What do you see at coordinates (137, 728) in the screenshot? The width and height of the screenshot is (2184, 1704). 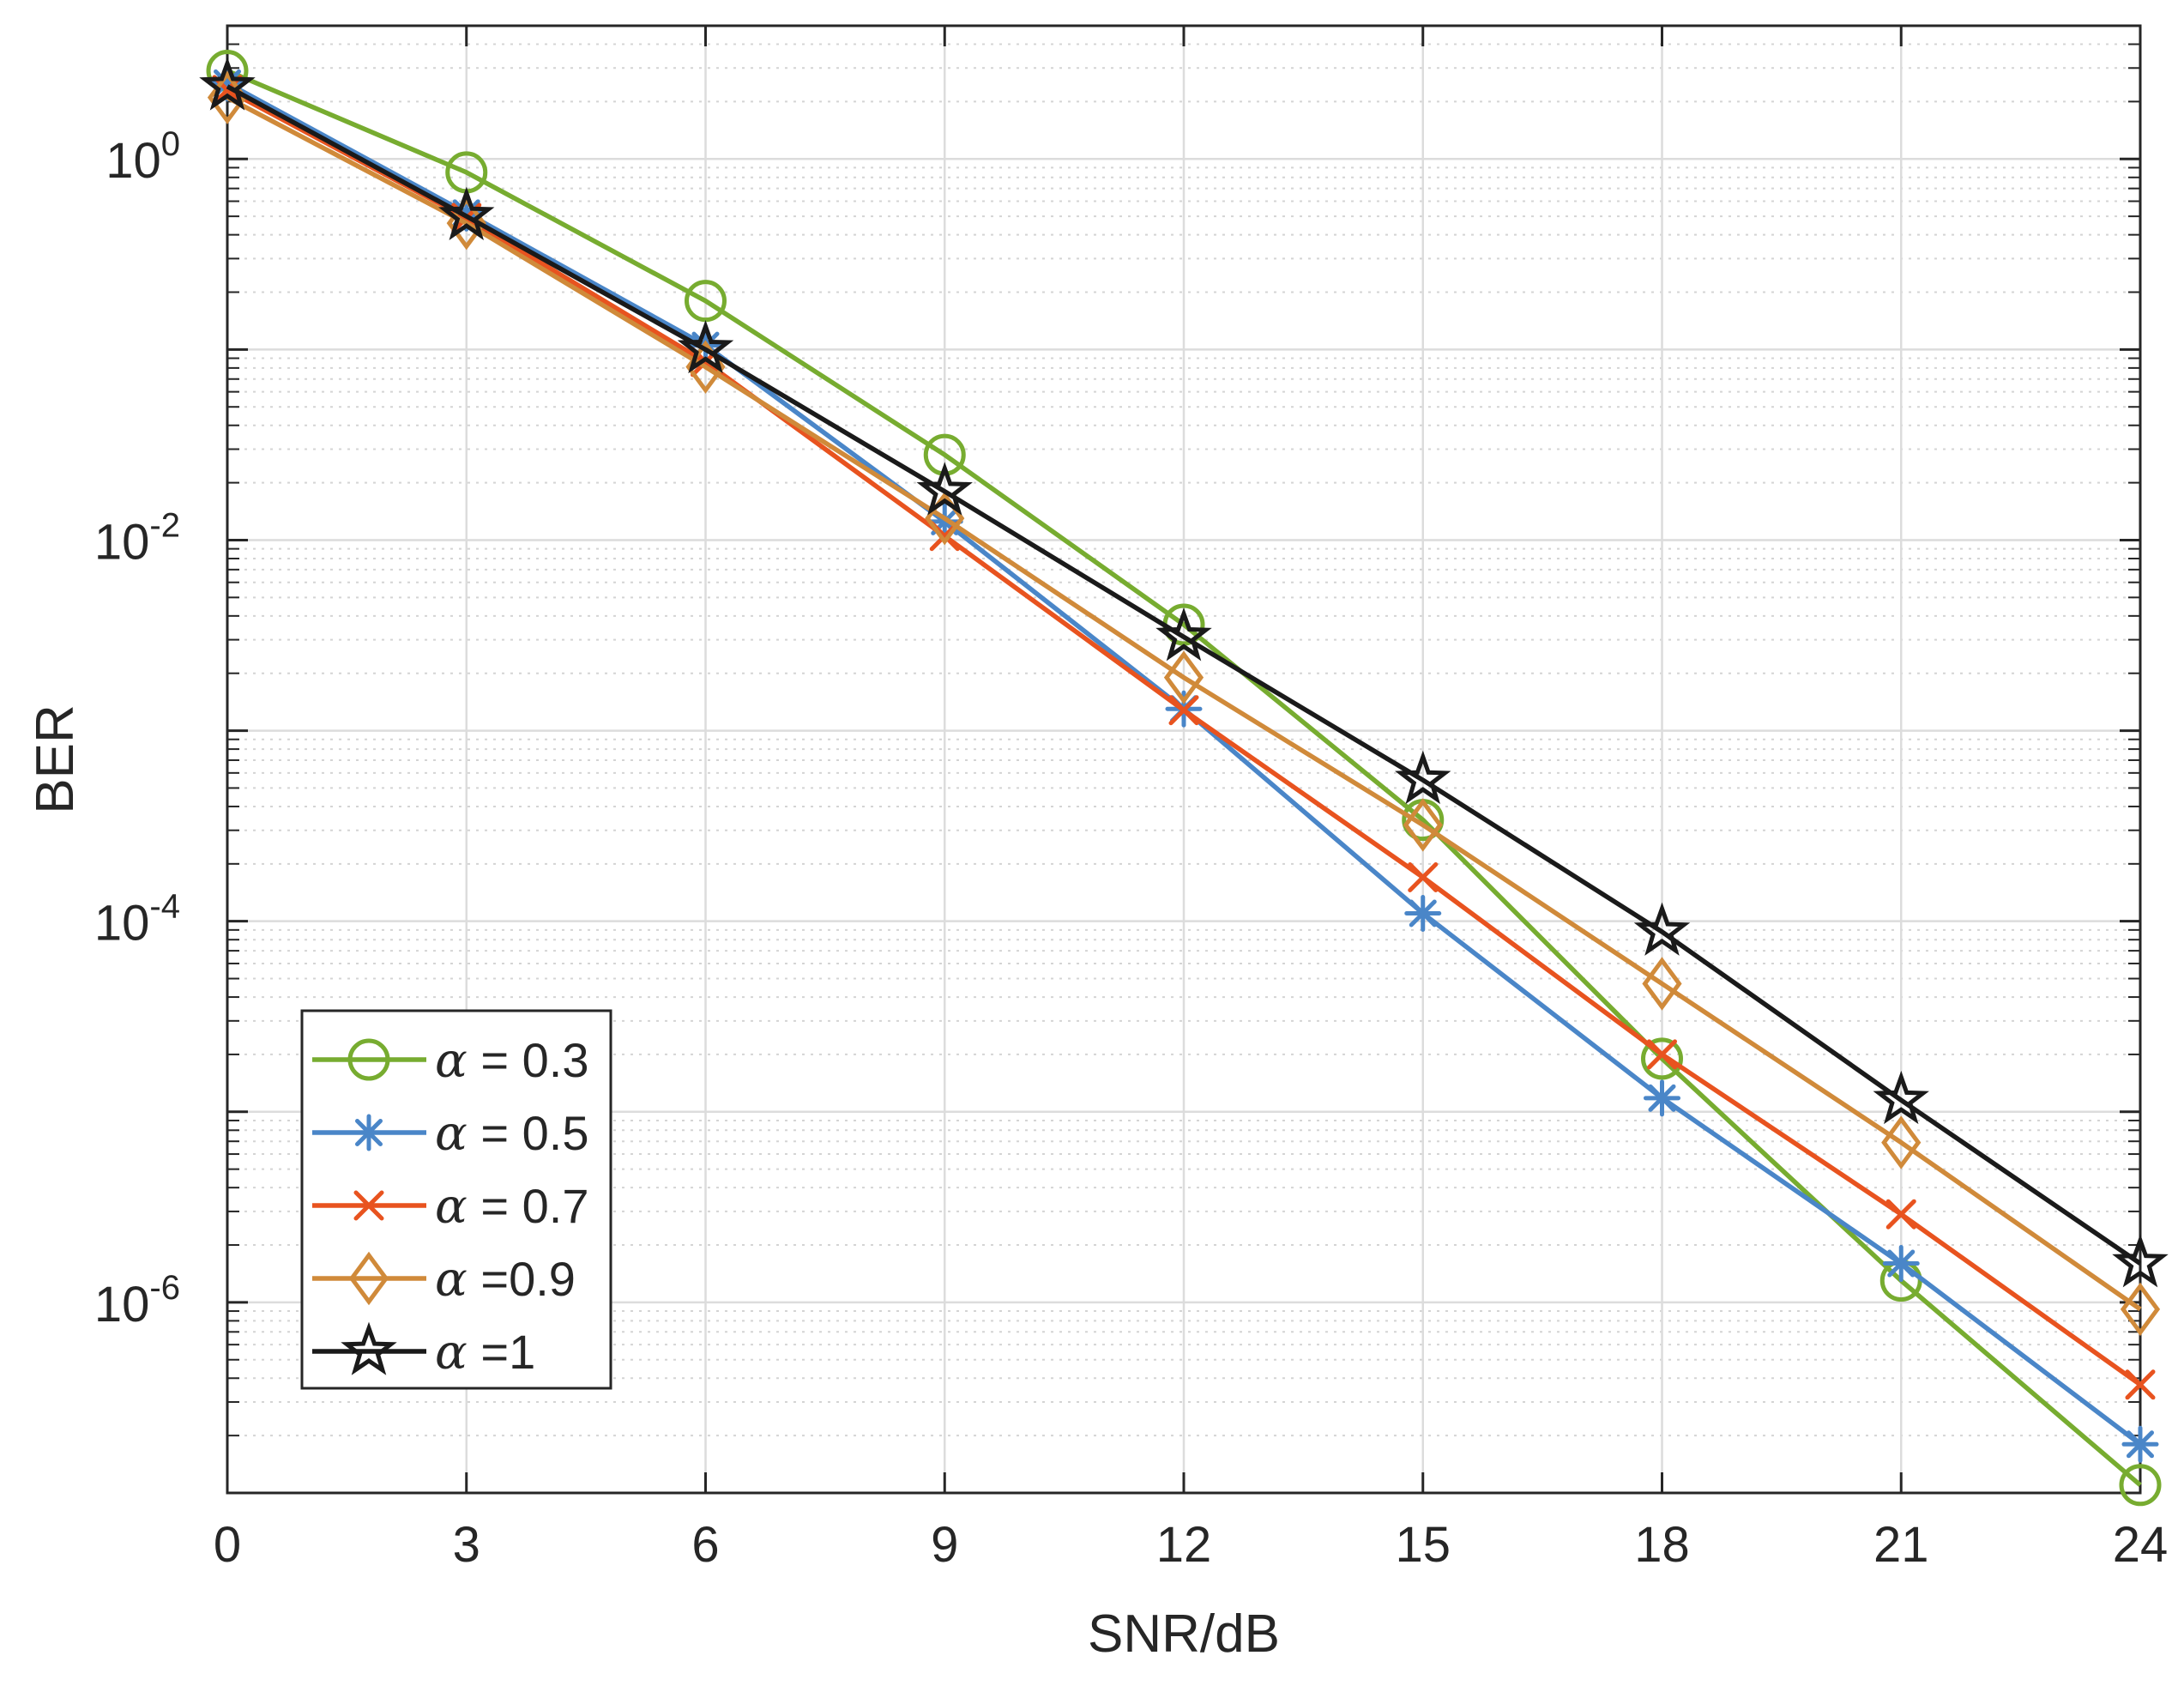 I see `y-tick-labels: 10⁰ 10⁻² 10⁻⁴ 10⁻⁶` at bounding box center [137, 728].